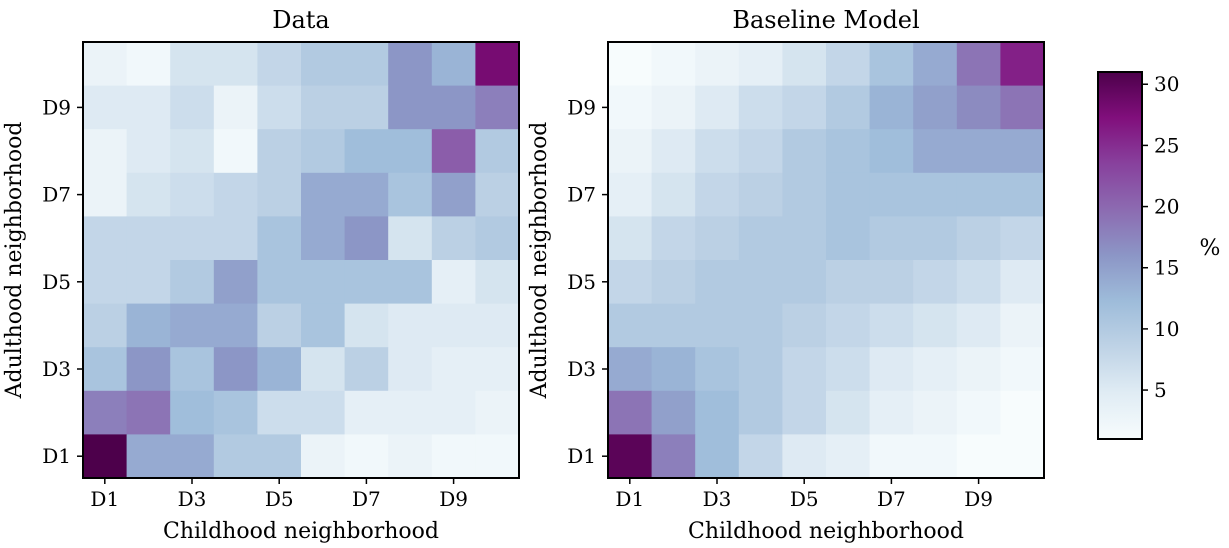  I want to click on y-tick-label: D5, so click(56, 282).